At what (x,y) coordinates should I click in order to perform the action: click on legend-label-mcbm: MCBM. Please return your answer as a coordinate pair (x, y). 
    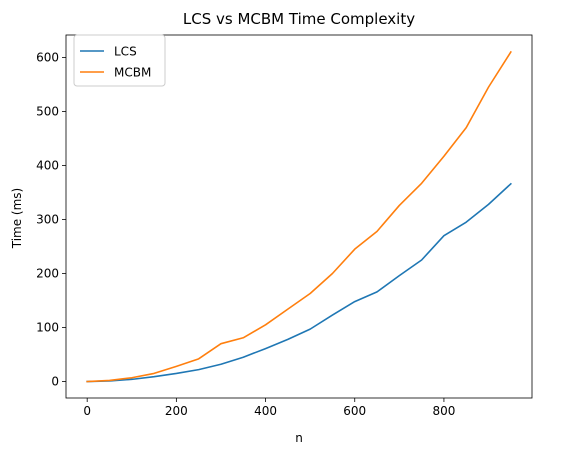
    Looking at the image, I should click on (132, 73).